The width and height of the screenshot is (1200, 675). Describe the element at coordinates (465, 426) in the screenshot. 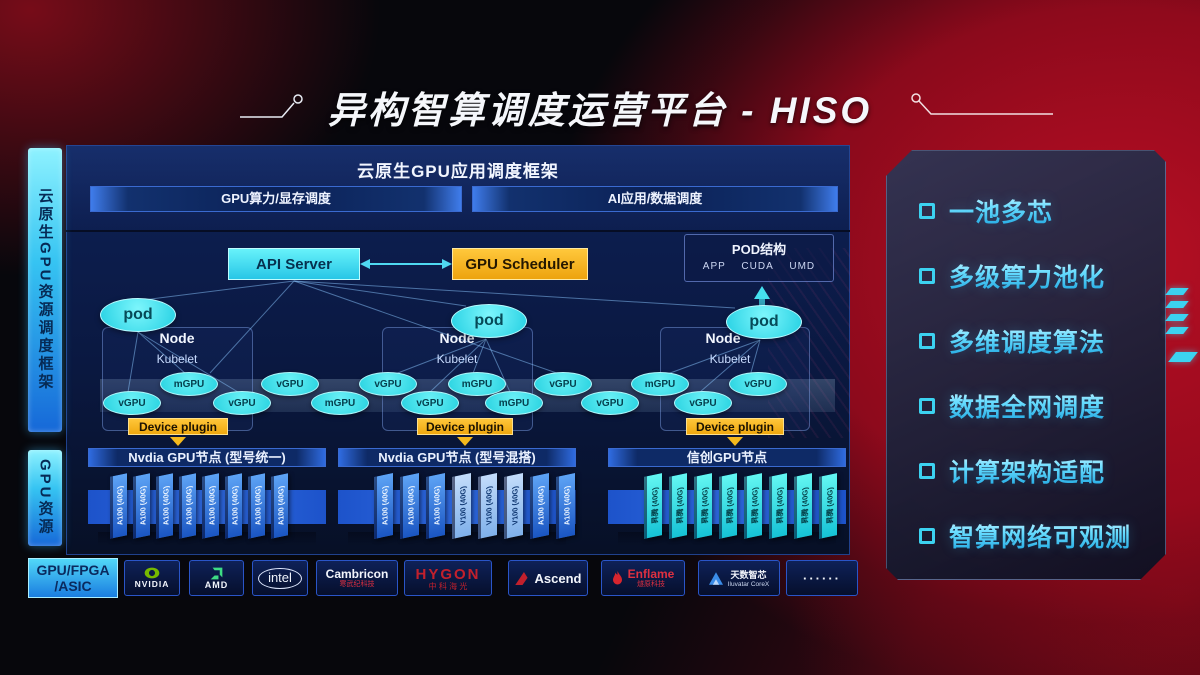

I see `device-plugin-2: Device plugin` at that location.